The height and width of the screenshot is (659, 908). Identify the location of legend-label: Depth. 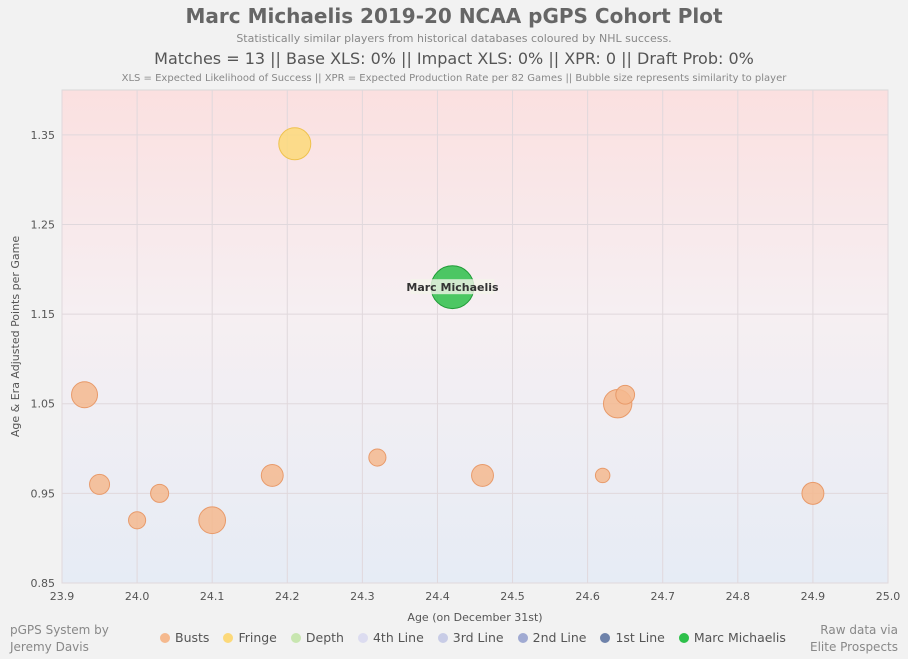
(324, 637).